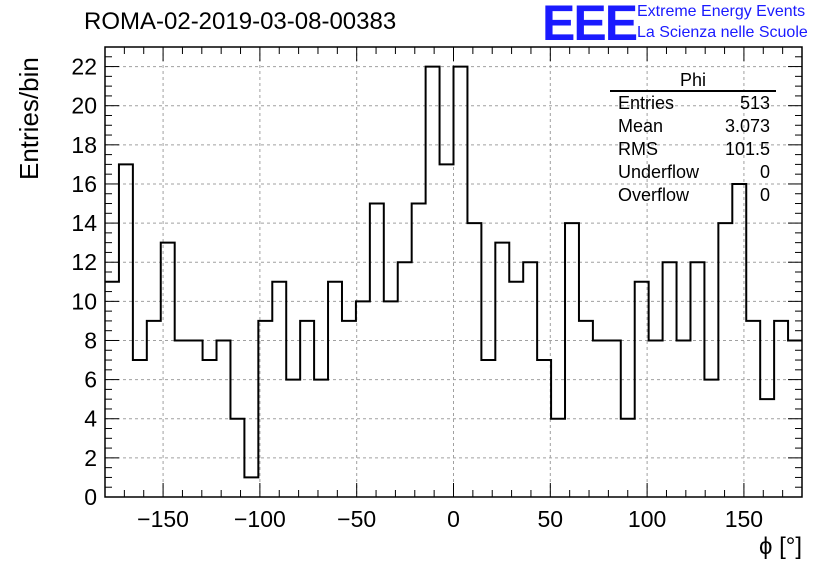 This screenshot has height=572, width=836. Describe the element at coordinates (747, 149) in the screenshot. I see `stats-value: 101.5` at that location.